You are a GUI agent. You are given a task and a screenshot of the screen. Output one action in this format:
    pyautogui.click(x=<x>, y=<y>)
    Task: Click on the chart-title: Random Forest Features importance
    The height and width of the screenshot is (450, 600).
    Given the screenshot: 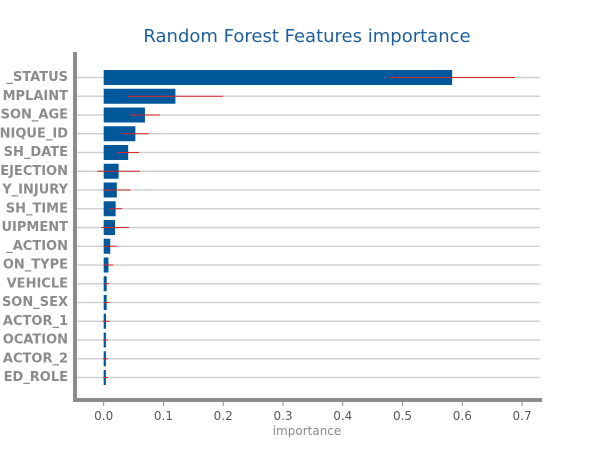 What is the action you would take?
    pyautogui.click(x=306, y=36)
    